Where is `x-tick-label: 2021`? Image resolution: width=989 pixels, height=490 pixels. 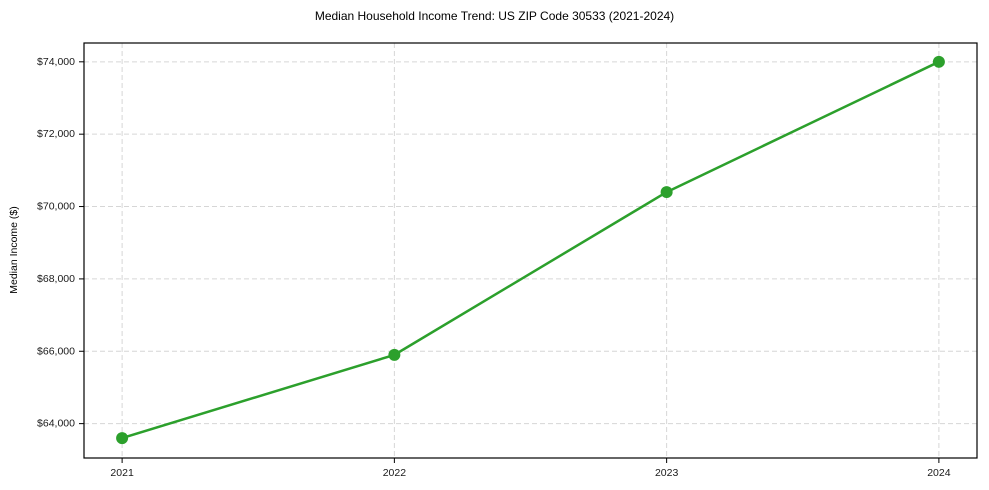 x-tick-label: 2021 is located at coordinates (122, 473).